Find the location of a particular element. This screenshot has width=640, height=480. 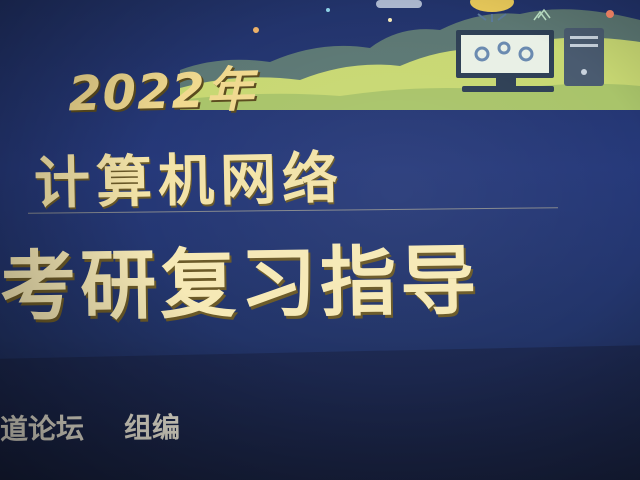

editor-name: 道论坛 is located at coordinates (42, 429).